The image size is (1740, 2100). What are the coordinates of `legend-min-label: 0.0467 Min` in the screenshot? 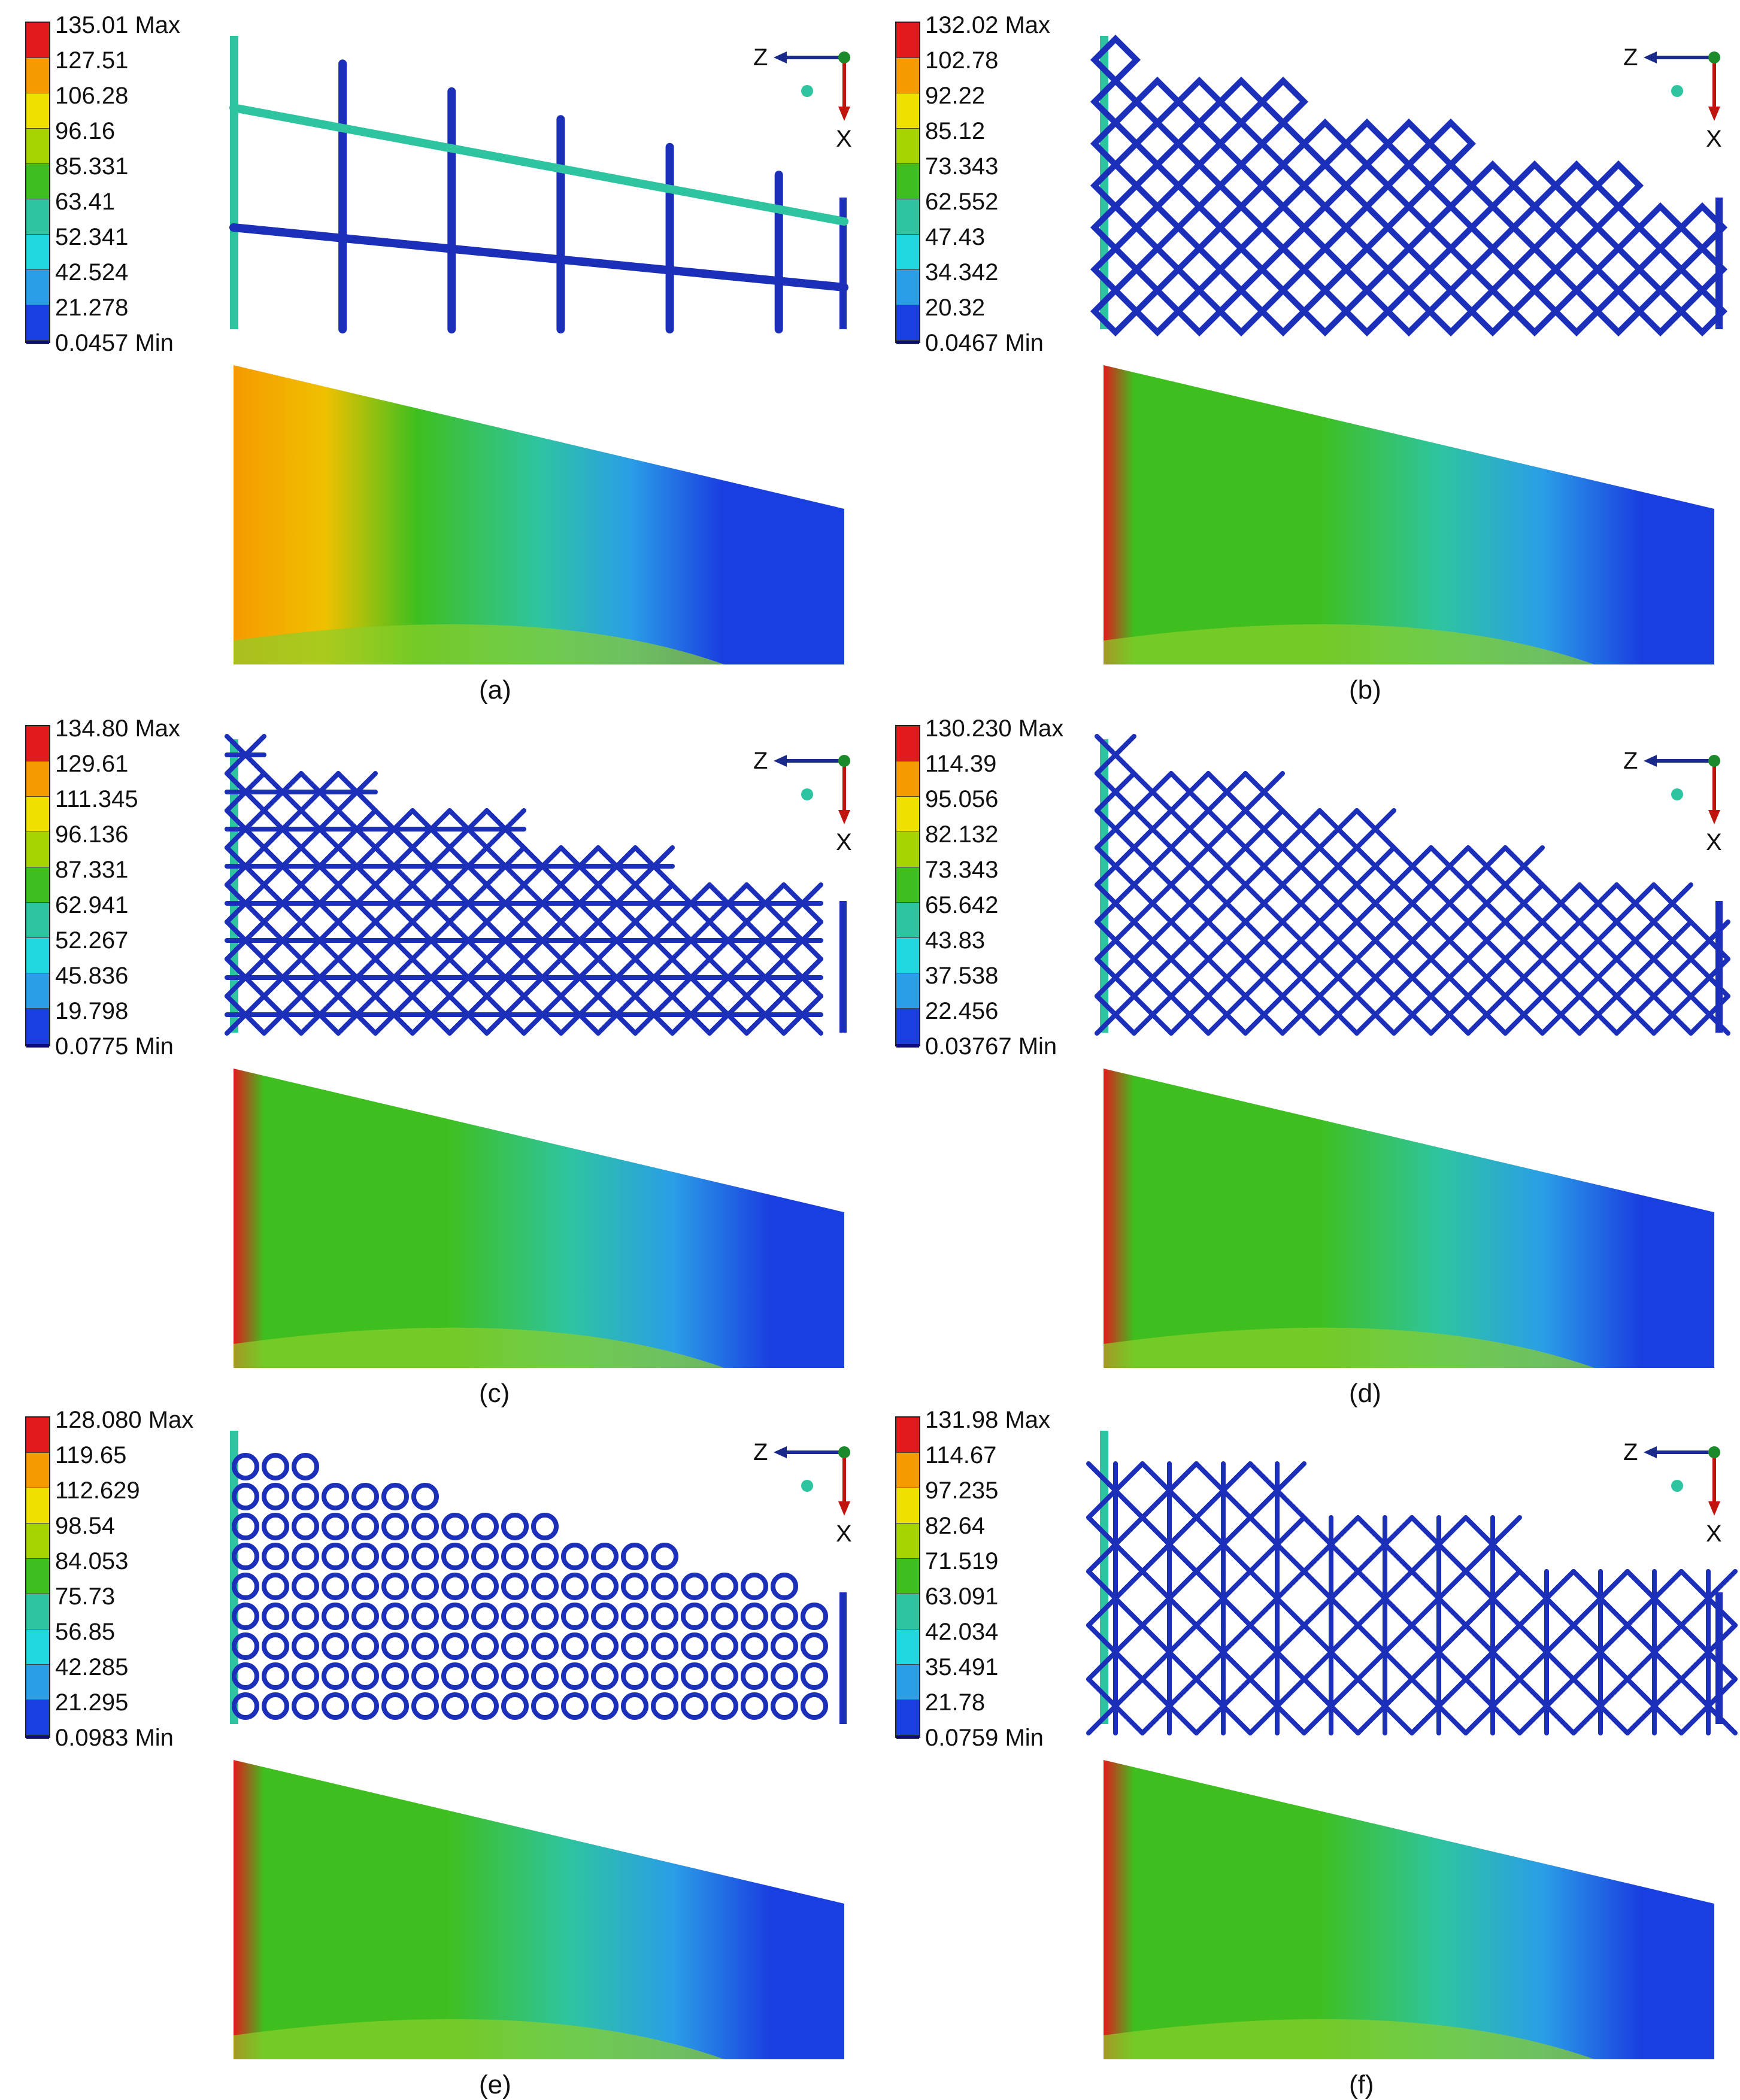 It's located at (984, 343).